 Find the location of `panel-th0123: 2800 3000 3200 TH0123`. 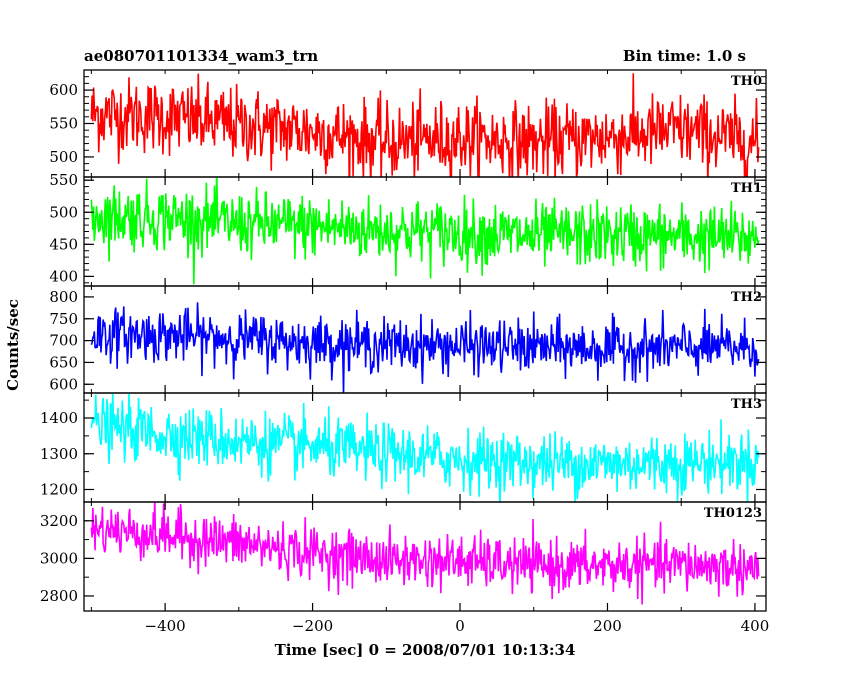

panel-th0123: 2800 3000 3200 TH0123 is located at coordinates (403, 556).